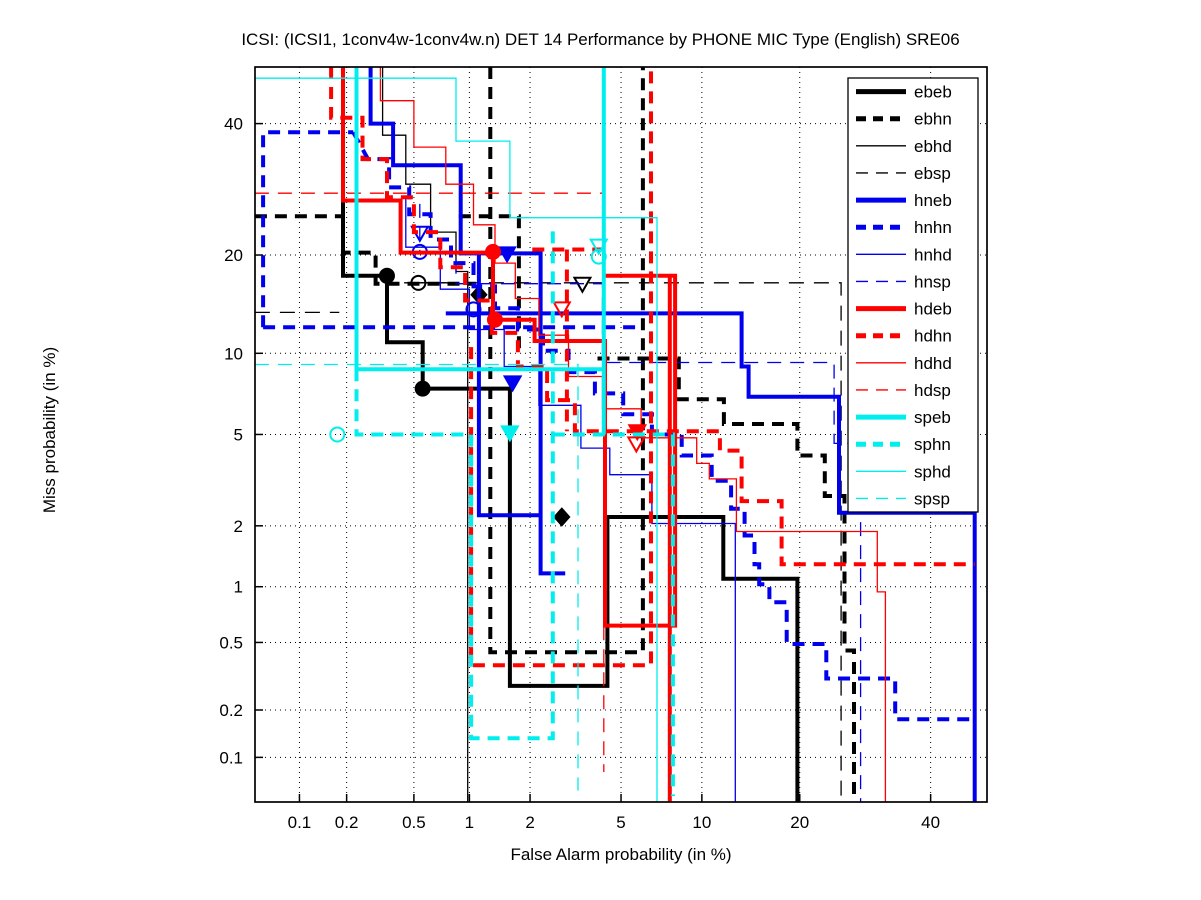 This screenshot has width=1201, height=900. Describe the element at coordinates (469, 822) in the screenshot. I see `x-tick-label: 1` at that location.